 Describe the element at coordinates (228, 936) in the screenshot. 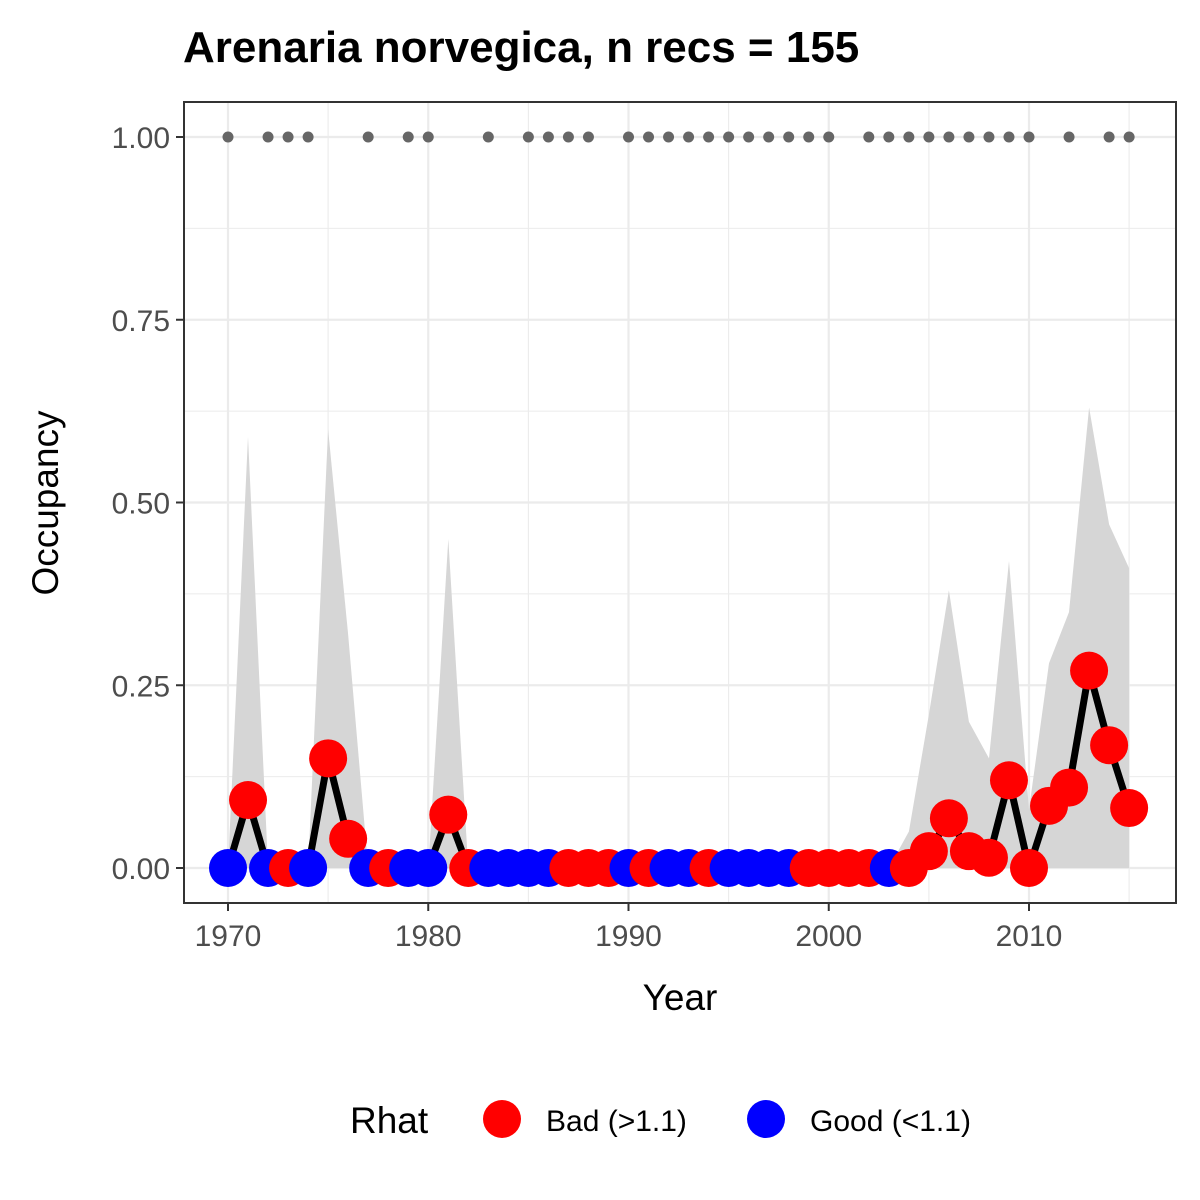

I see `x-tick-label: 1970` at that location.